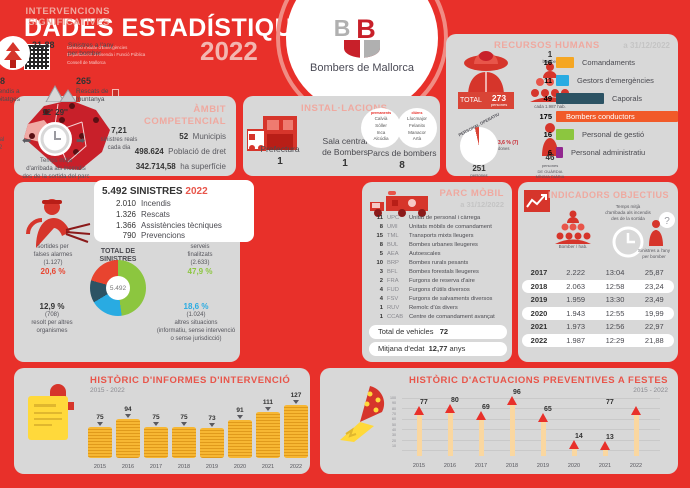 The height and width of the screenshot is (488, 690). Describe the element at coordinates (202, 136) in the screenshot. I see `ambit-row: 52 Municipis` at that location.